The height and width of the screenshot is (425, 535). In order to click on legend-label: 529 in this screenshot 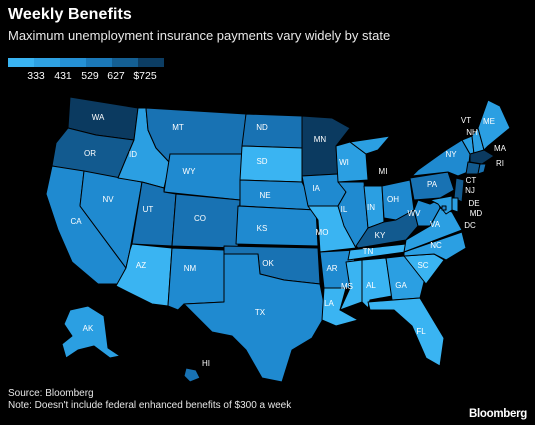, I will do `click(90, 76)`.